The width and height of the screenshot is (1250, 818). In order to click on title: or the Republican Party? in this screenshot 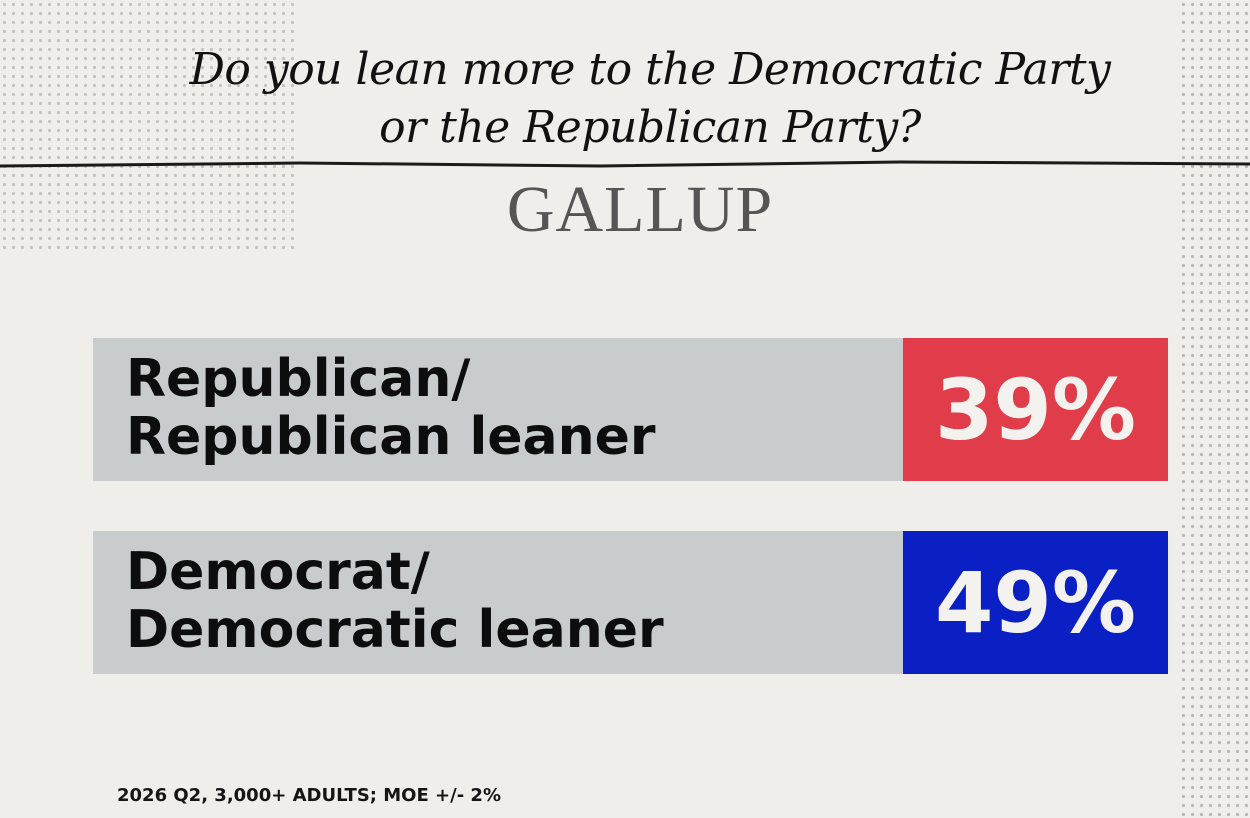, I will do `click(650, 127)`.